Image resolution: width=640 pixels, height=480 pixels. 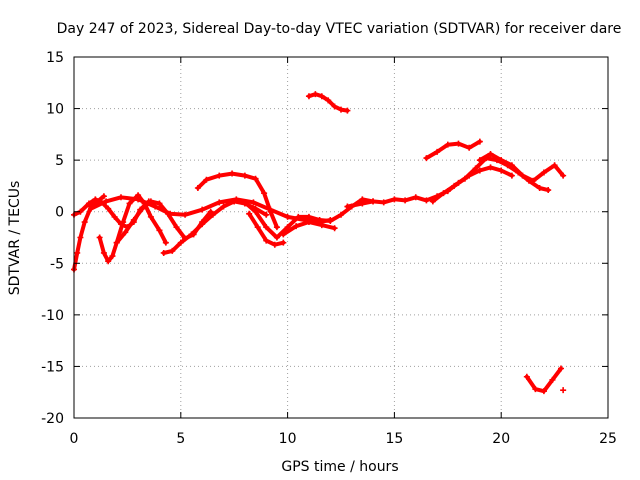 I want to click on x-tick-label: 25, so click(x=608, y=439).